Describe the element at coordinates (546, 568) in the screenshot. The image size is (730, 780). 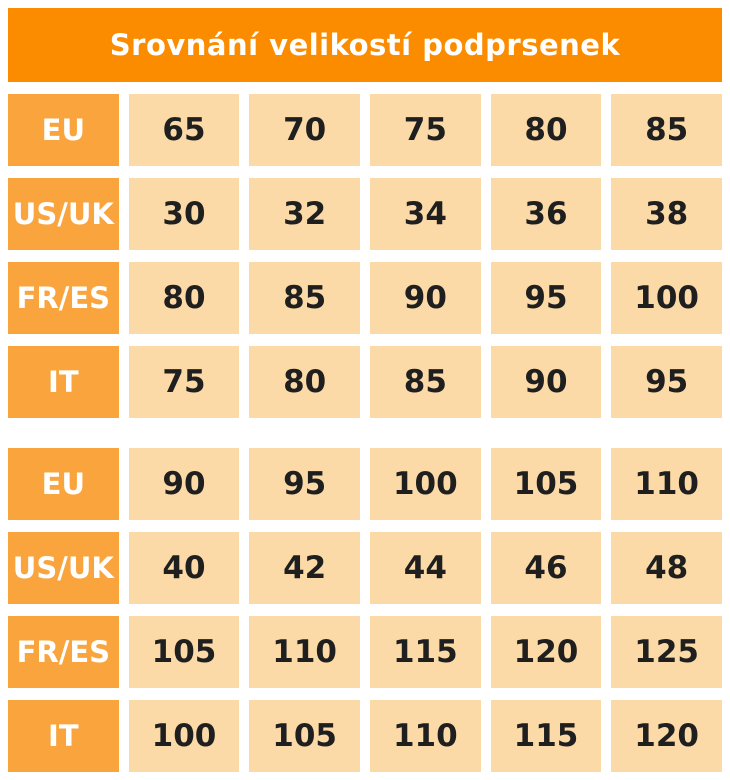
I see `size-value-cell: 46` at that location.